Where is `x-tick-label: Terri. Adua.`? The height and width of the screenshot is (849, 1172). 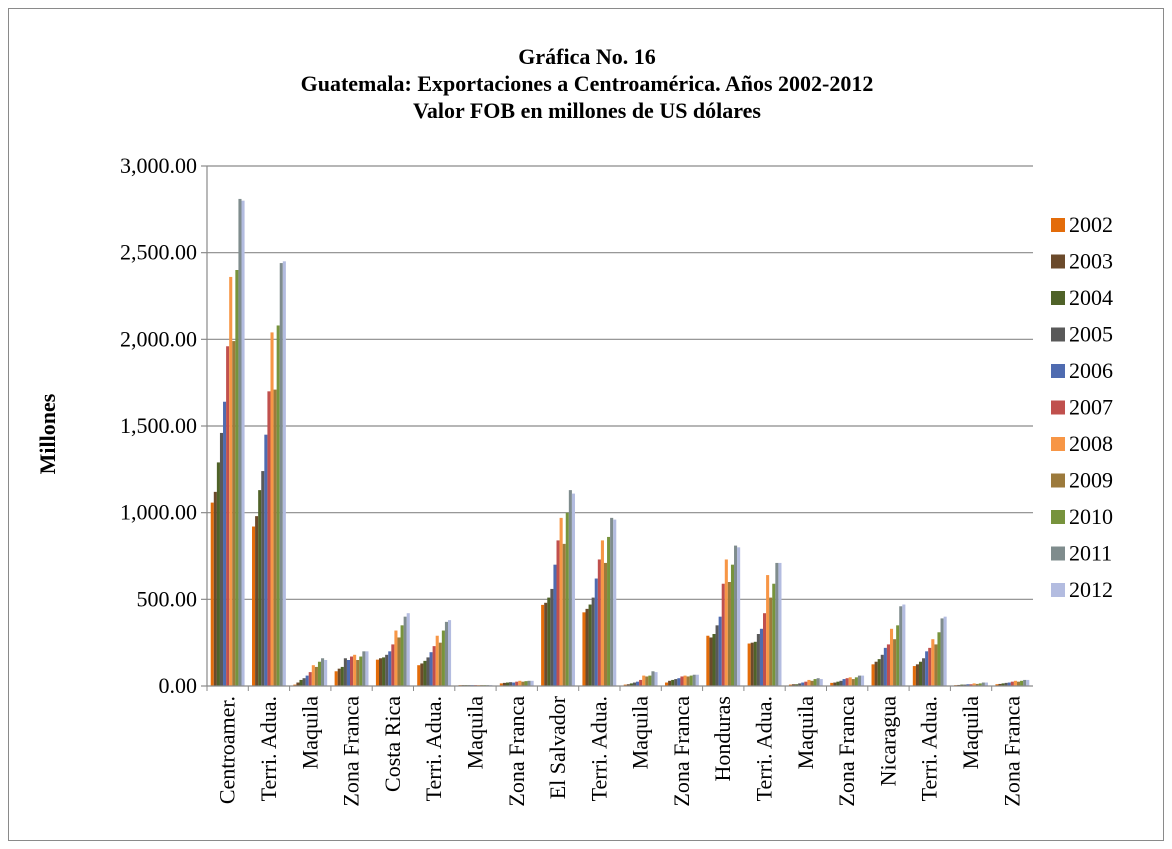 x-tick-label: Terri. Adua. is located at coordinates (764, 748).